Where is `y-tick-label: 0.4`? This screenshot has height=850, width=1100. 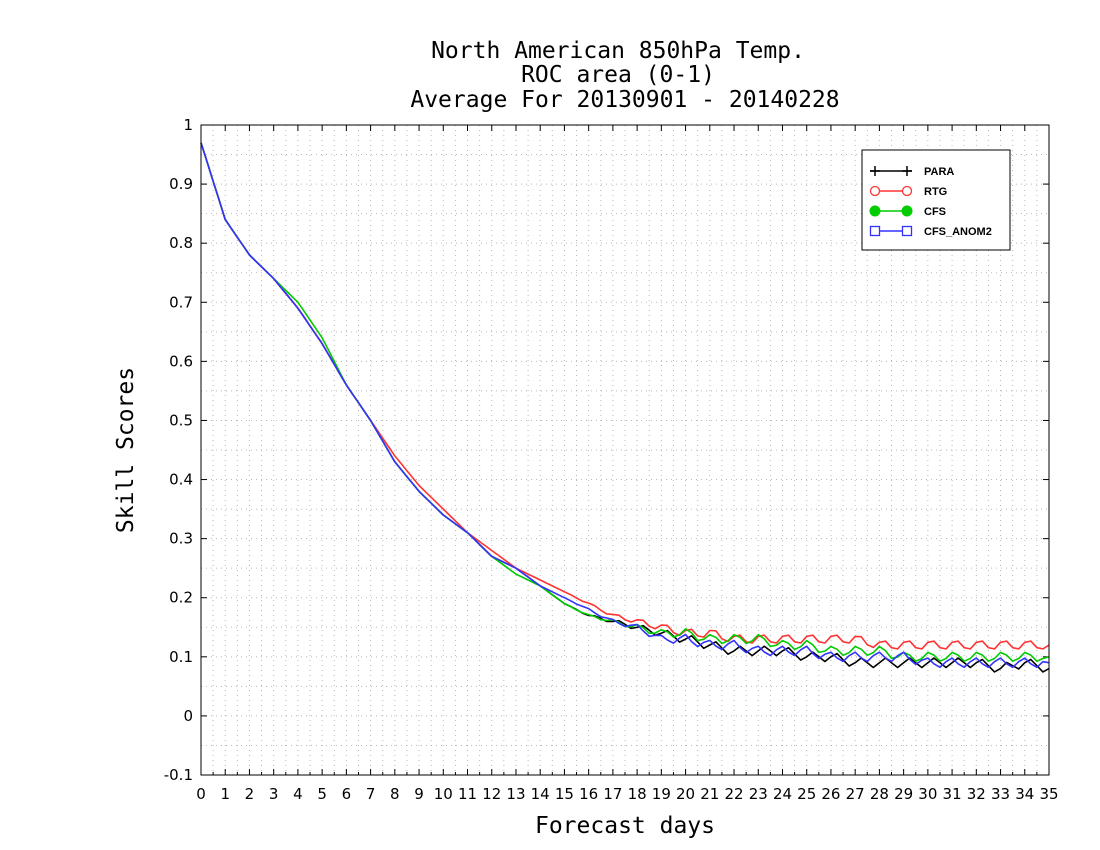
y-tick-label: 0.4 is located at coordinates (181, 480).